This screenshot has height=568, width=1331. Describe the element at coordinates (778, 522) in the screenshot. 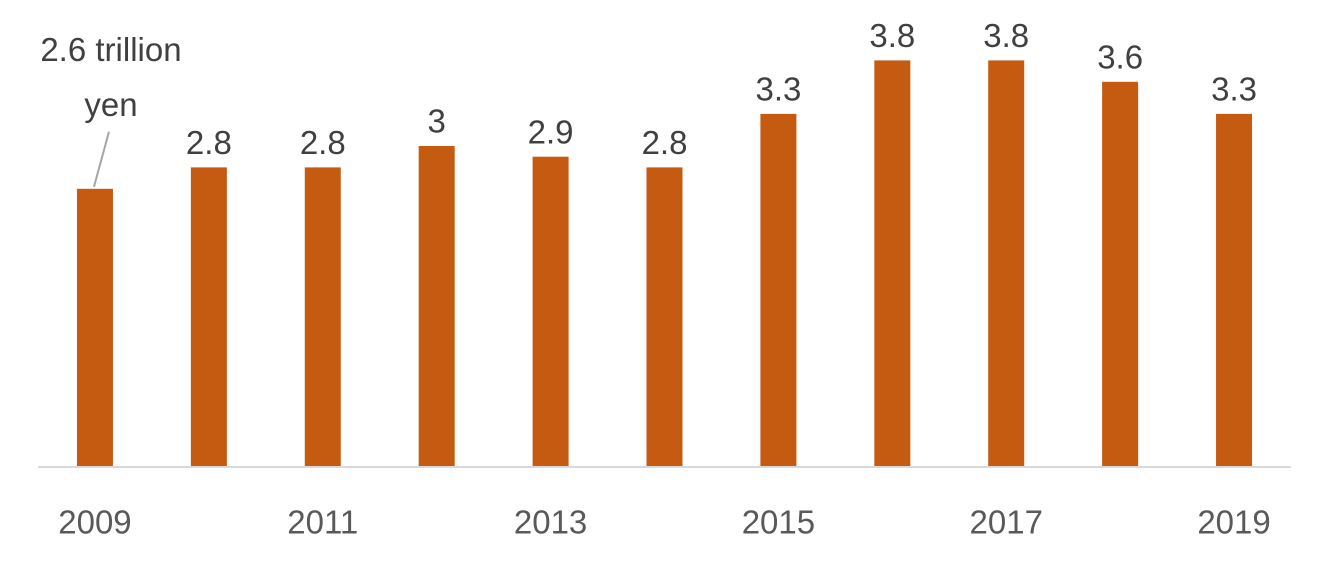

I see `x-tick-label: 2015` at that location.